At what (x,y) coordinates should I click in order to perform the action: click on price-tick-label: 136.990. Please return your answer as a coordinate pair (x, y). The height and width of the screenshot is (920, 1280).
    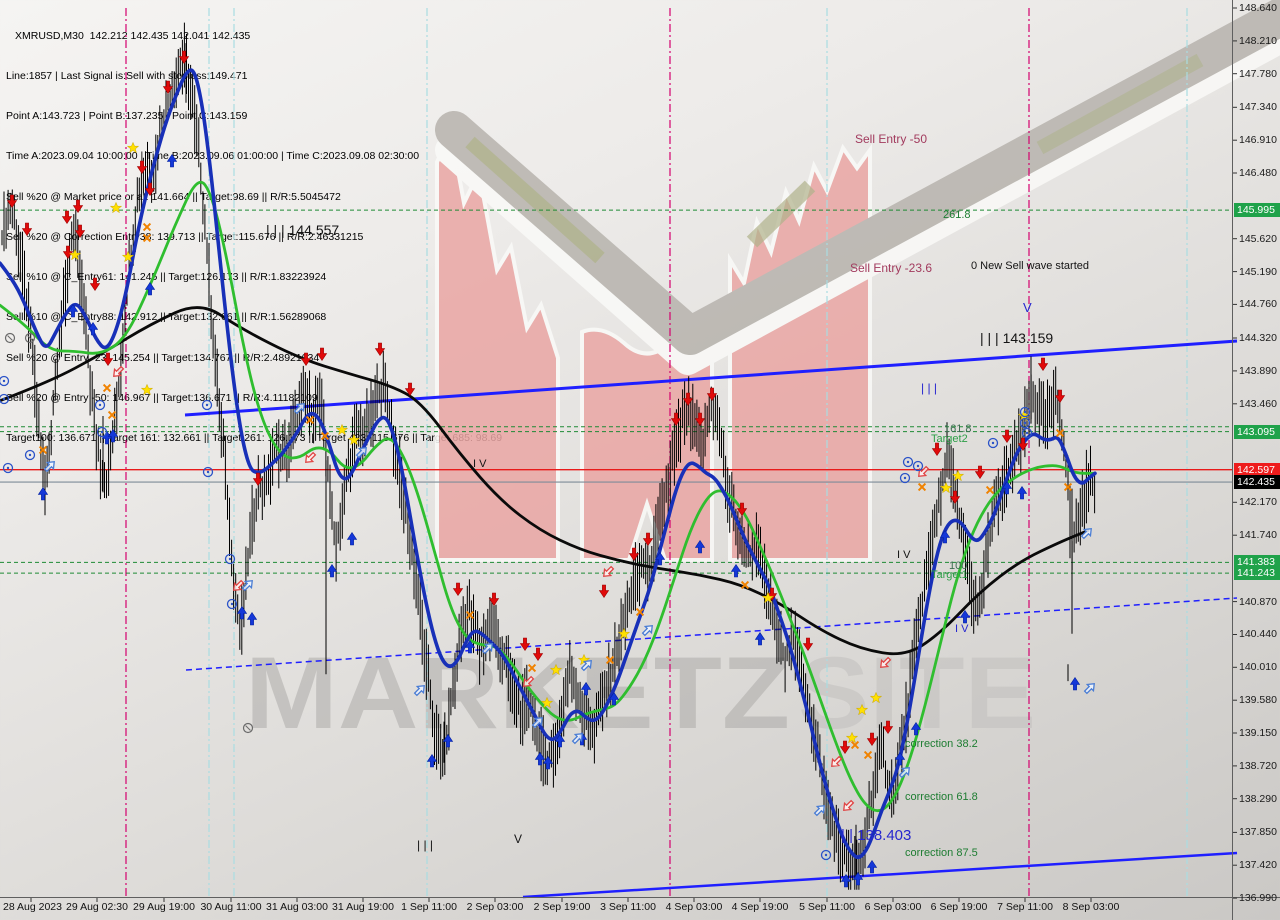
    Looking at the image, I should click on (1258, 898).